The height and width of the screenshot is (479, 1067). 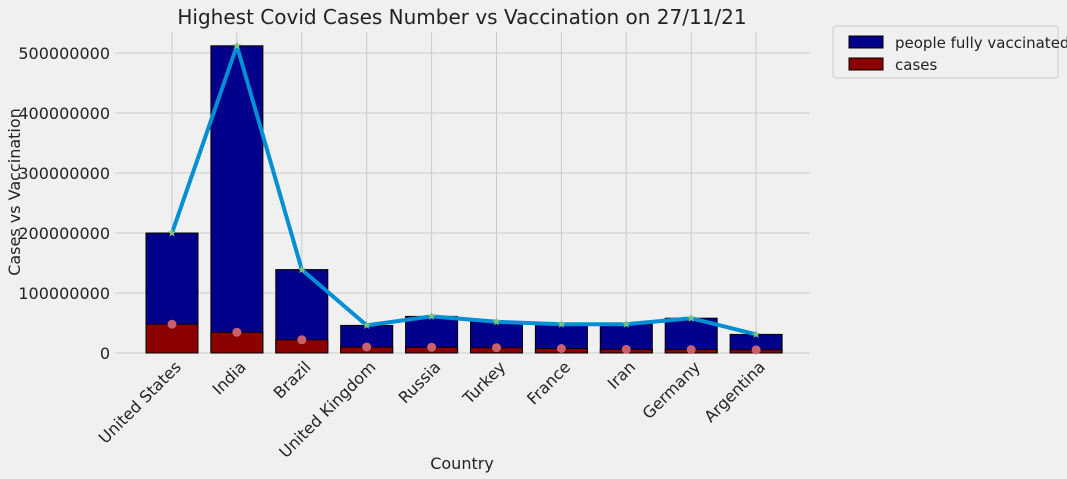 What do you see at coordinates (14, 192) in the screenshot?
I see `y-axis-label: Cases vs Vaccination` at bounding box center [14, 192].